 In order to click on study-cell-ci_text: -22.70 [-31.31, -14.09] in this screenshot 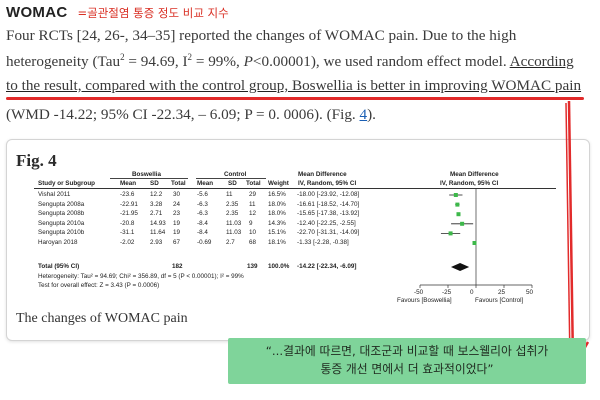, I will do `click(328, 233)`.